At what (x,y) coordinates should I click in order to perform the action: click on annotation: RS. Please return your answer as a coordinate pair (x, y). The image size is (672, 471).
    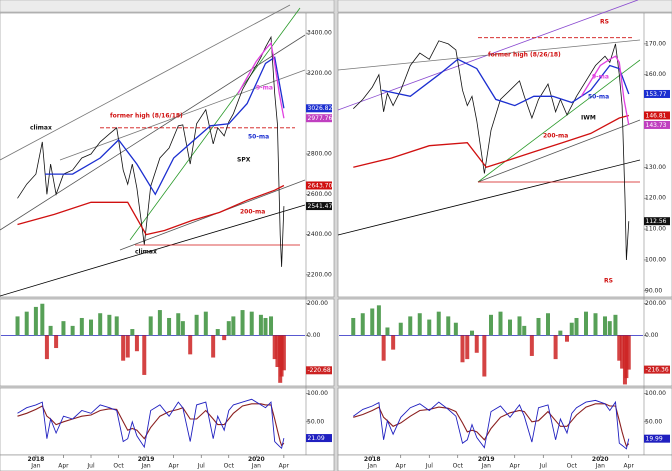
    Looking at the image, I should click on (604, 22).